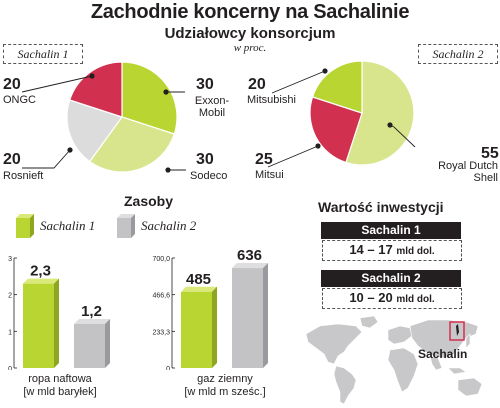 The width and height of the screenshot is (500, 408). What do you see at coordinates (415, 299) in the screenshot?
I see `investment-s2-unit: mld dol.` at bounding box center [415, 299].